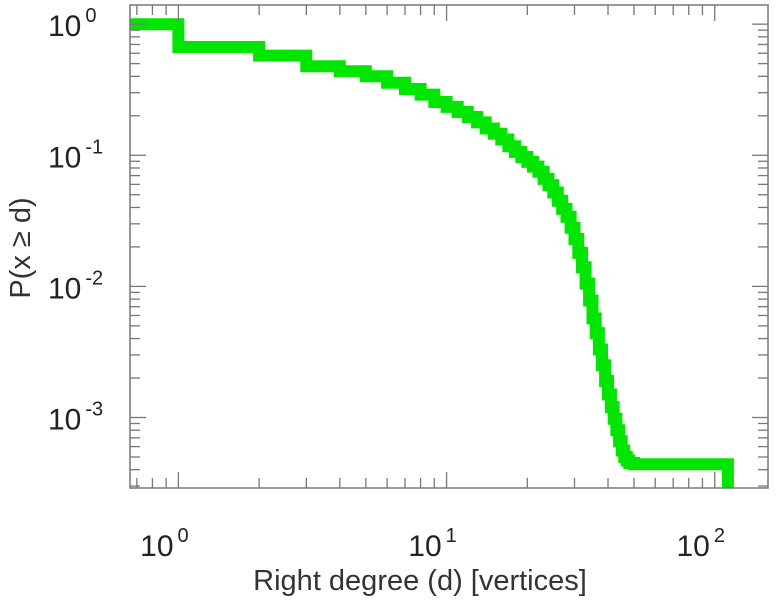 This screenshot has width=777, height=600. I want to click on y-tick-exp: -1, so click(94, 147).